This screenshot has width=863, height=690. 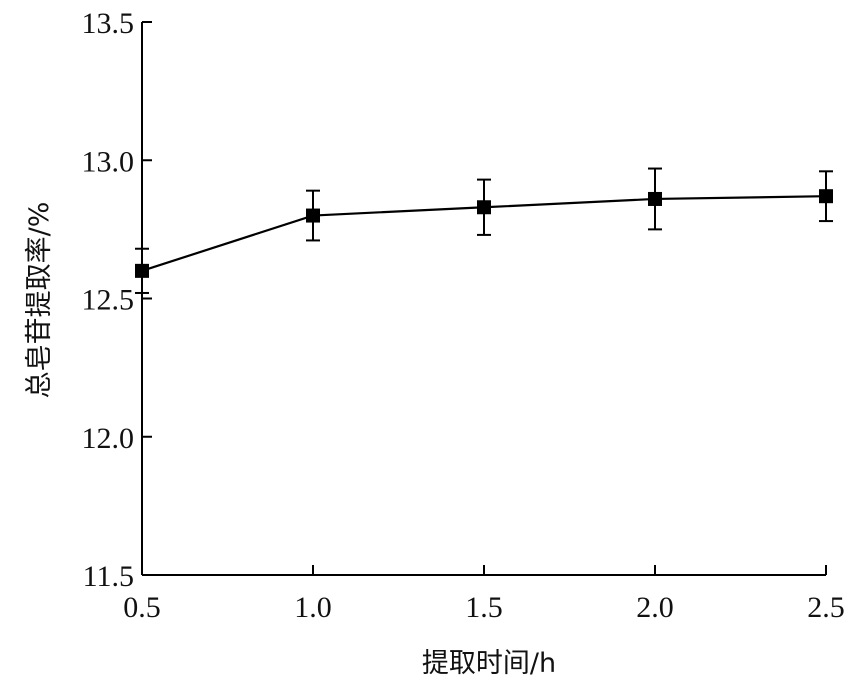 I want to click on x-axis-title: 提取时间/h, so click(x=489, y=663).